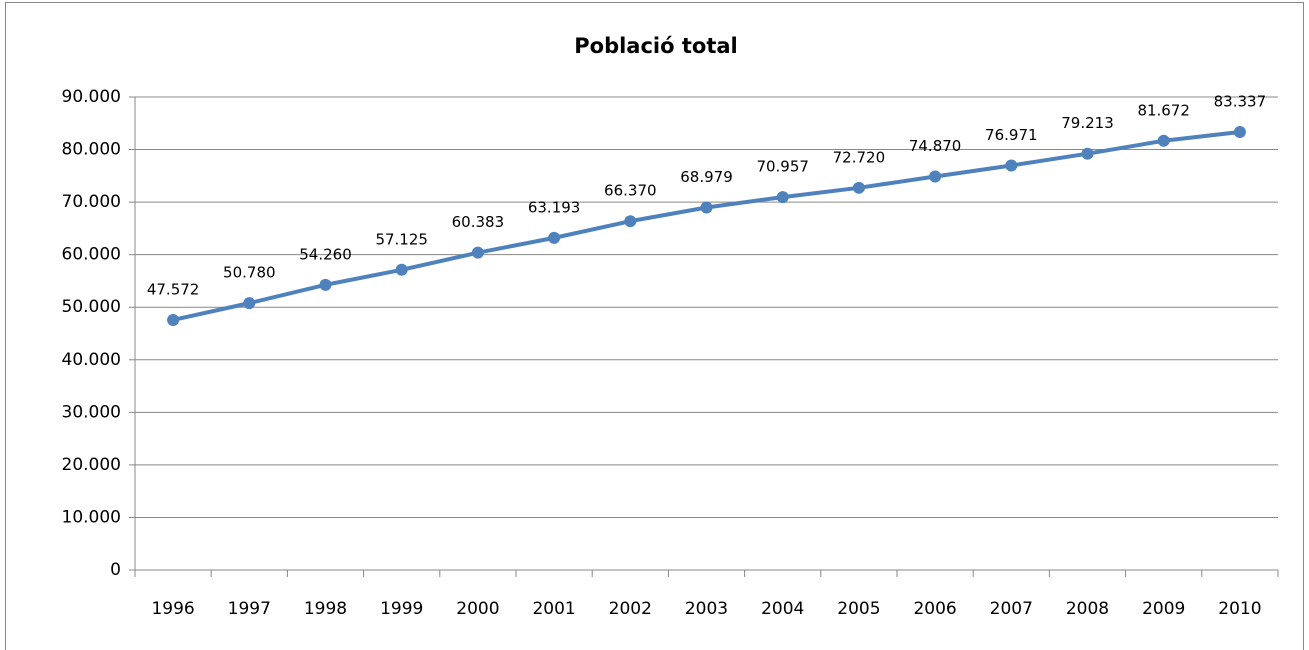  I want to click on x-tick-label: 1996, so click(172, 609).